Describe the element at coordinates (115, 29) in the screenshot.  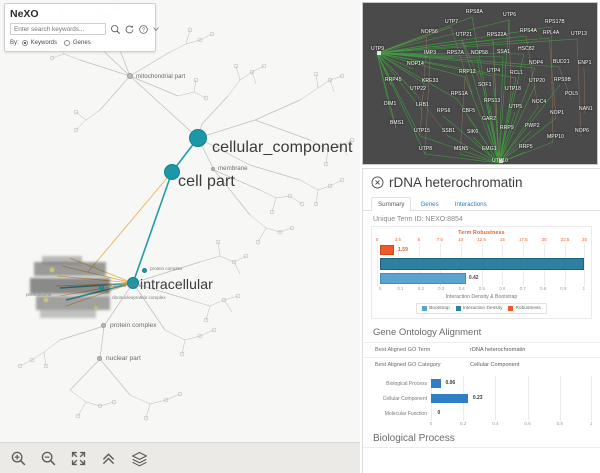
I see `search-icon` at that location.